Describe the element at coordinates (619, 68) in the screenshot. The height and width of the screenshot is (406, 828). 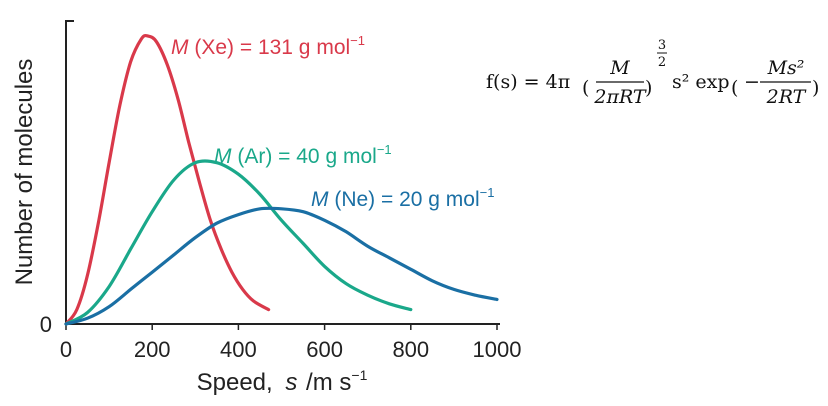
I see `formula-num1: M` at that location.